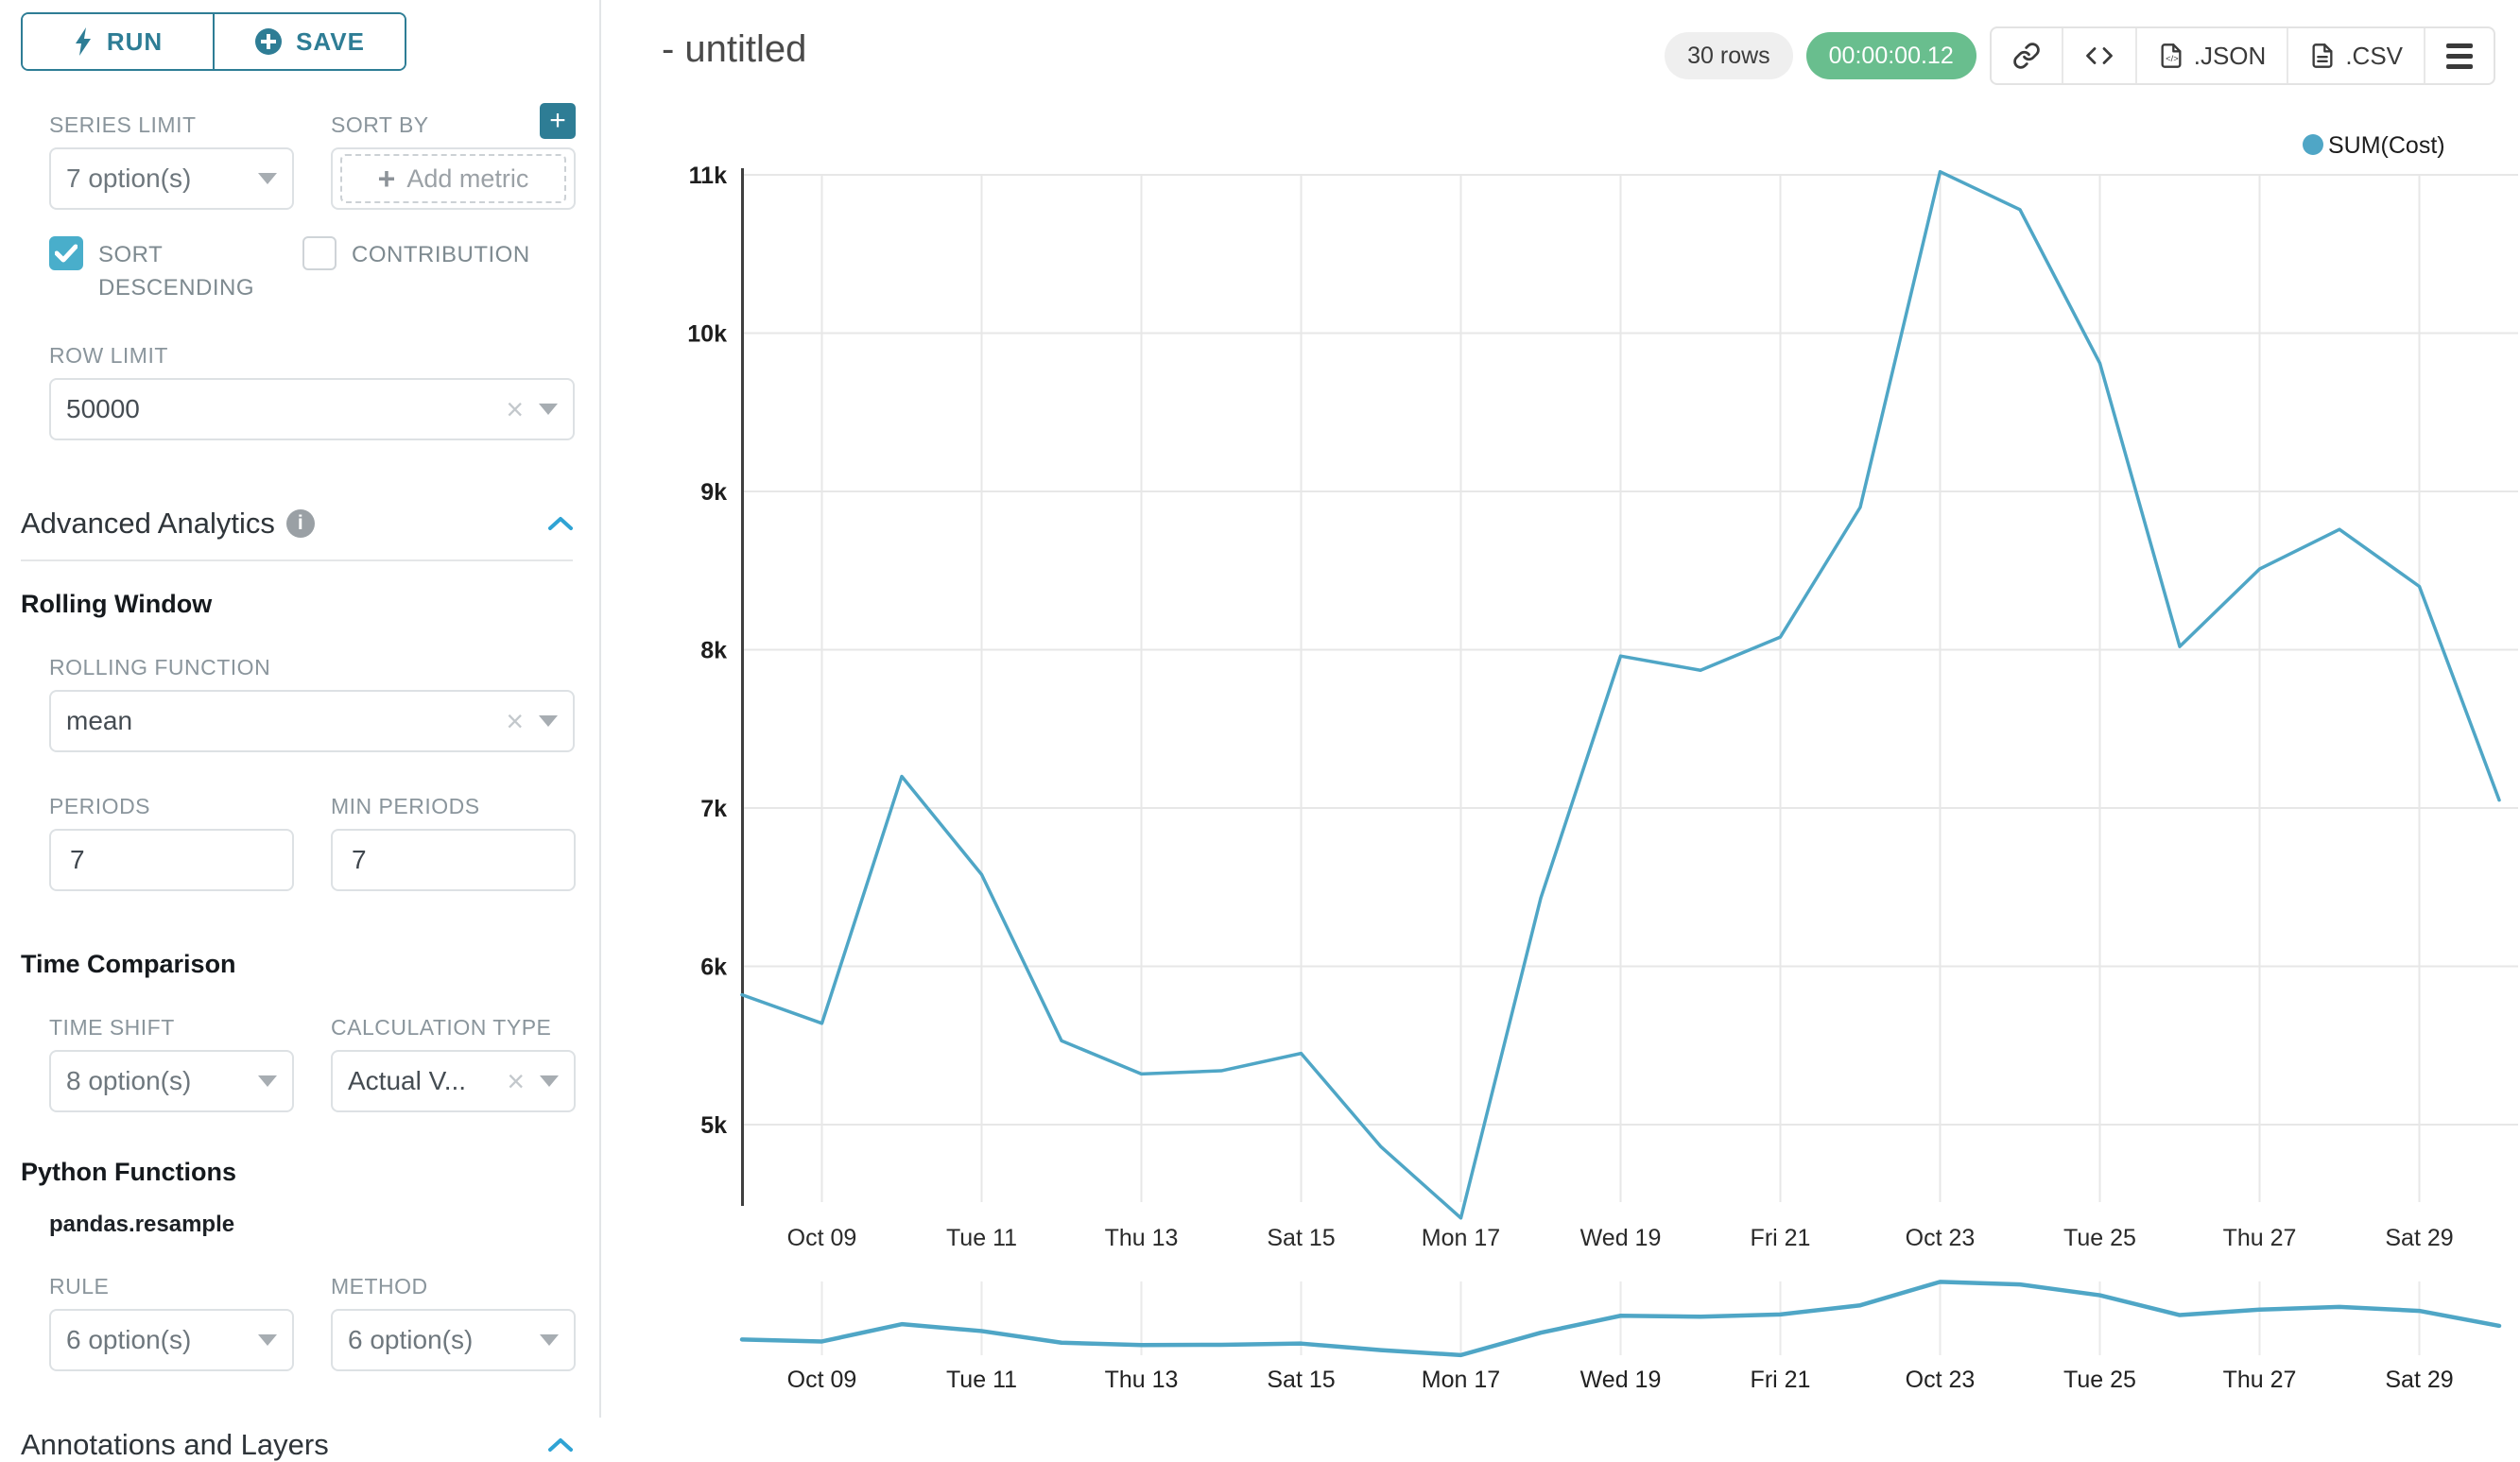  I want to click on csv-file-icon, so click(2322, 55).